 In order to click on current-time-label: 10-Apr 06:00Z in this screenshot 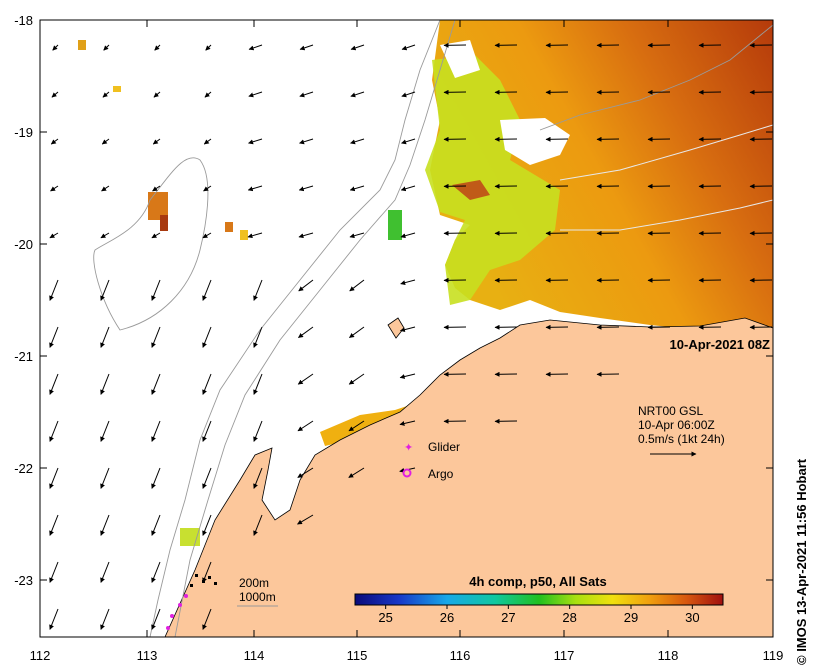, I will do `click(676, 425)`.